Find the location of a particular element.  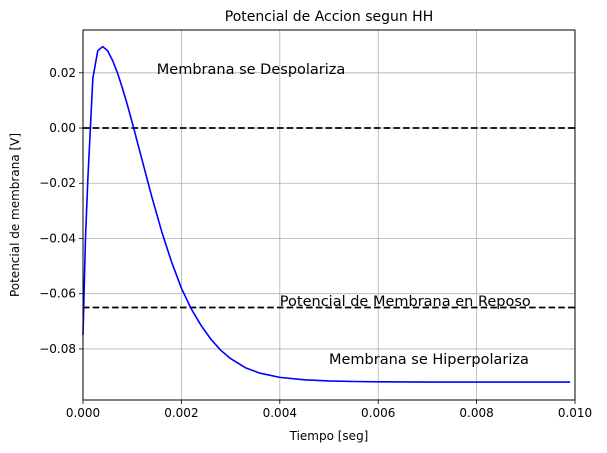

y-tick-label: −0.06 is located at coordinates (57, 294).